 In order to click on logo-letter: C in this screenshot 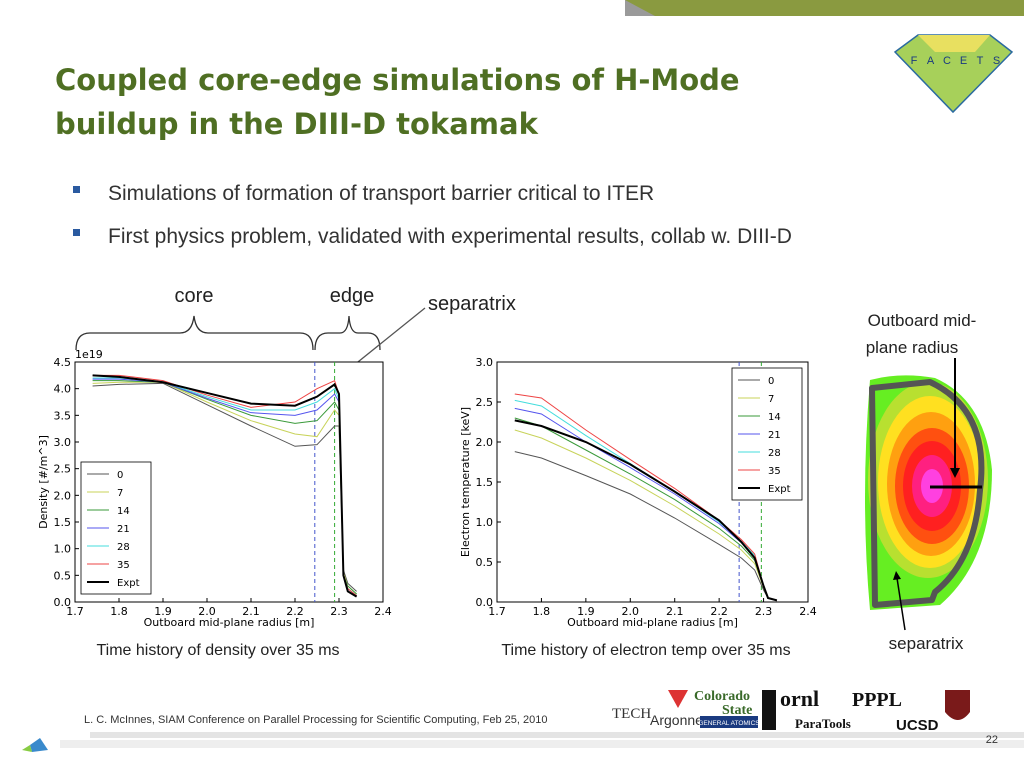, I will do `click(947, 61)`.